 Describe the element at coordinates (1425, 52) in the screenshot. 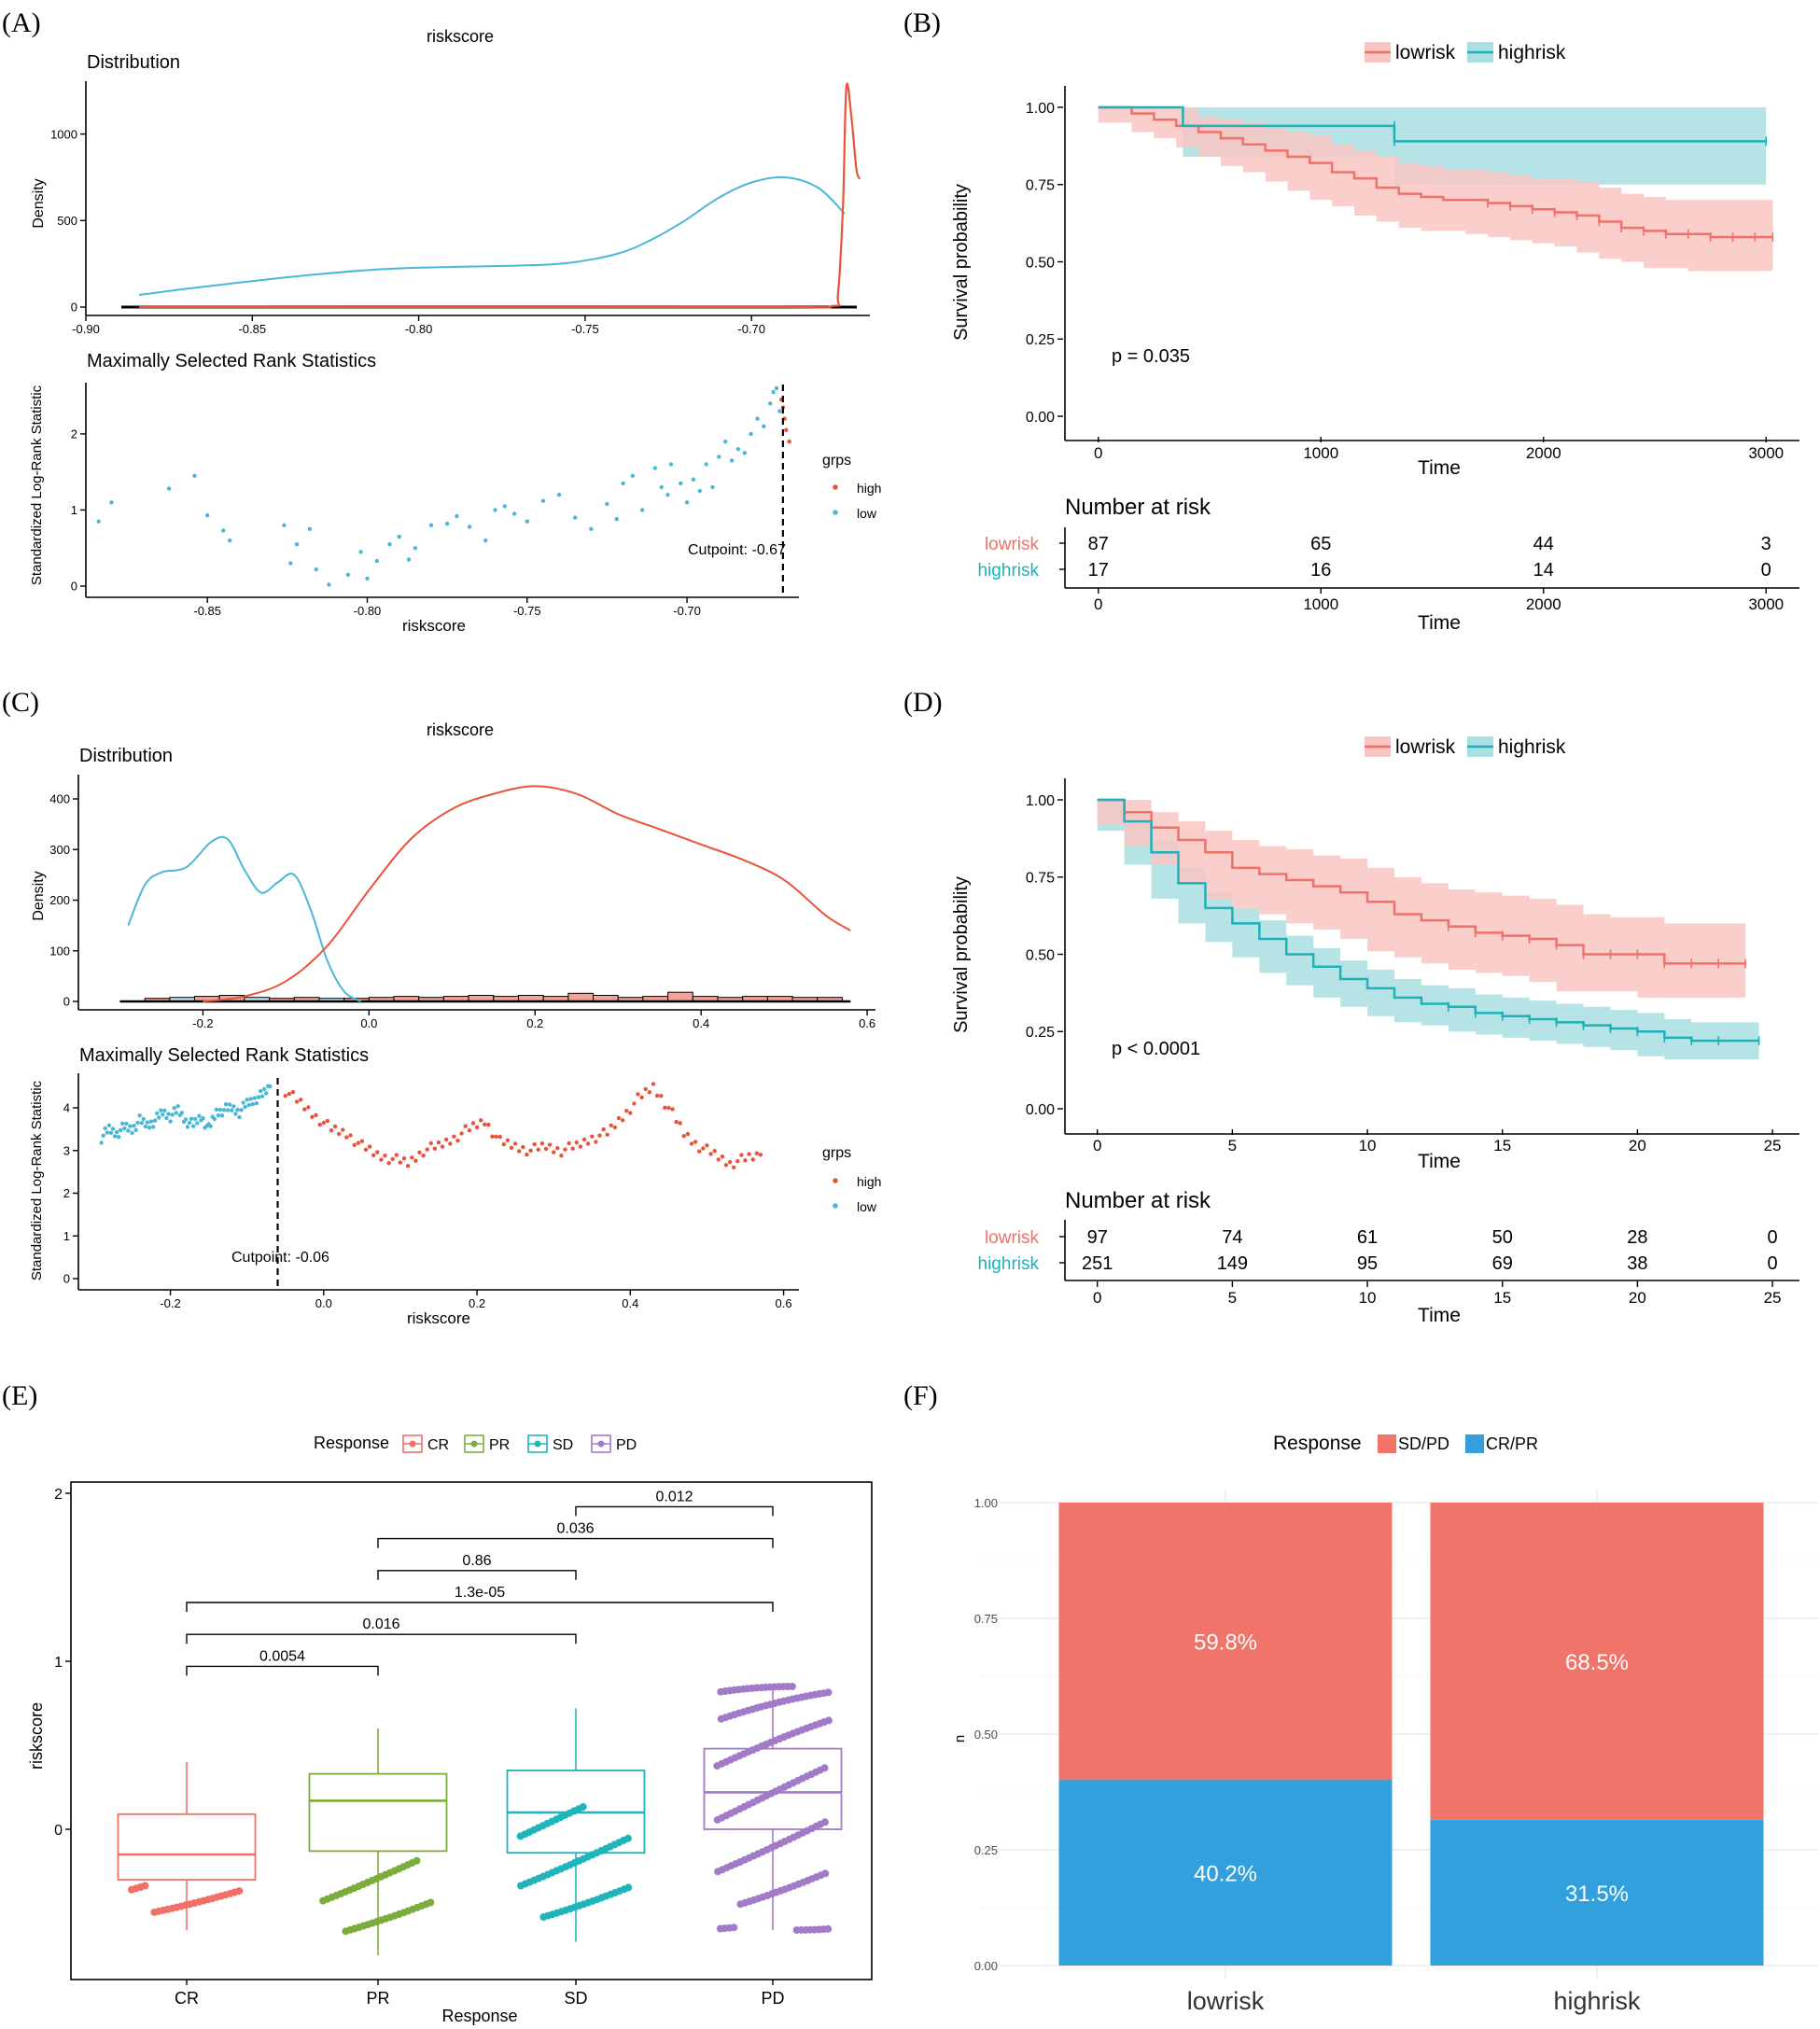

I see `b-legend-lowrisk: lowrisk` at that location.